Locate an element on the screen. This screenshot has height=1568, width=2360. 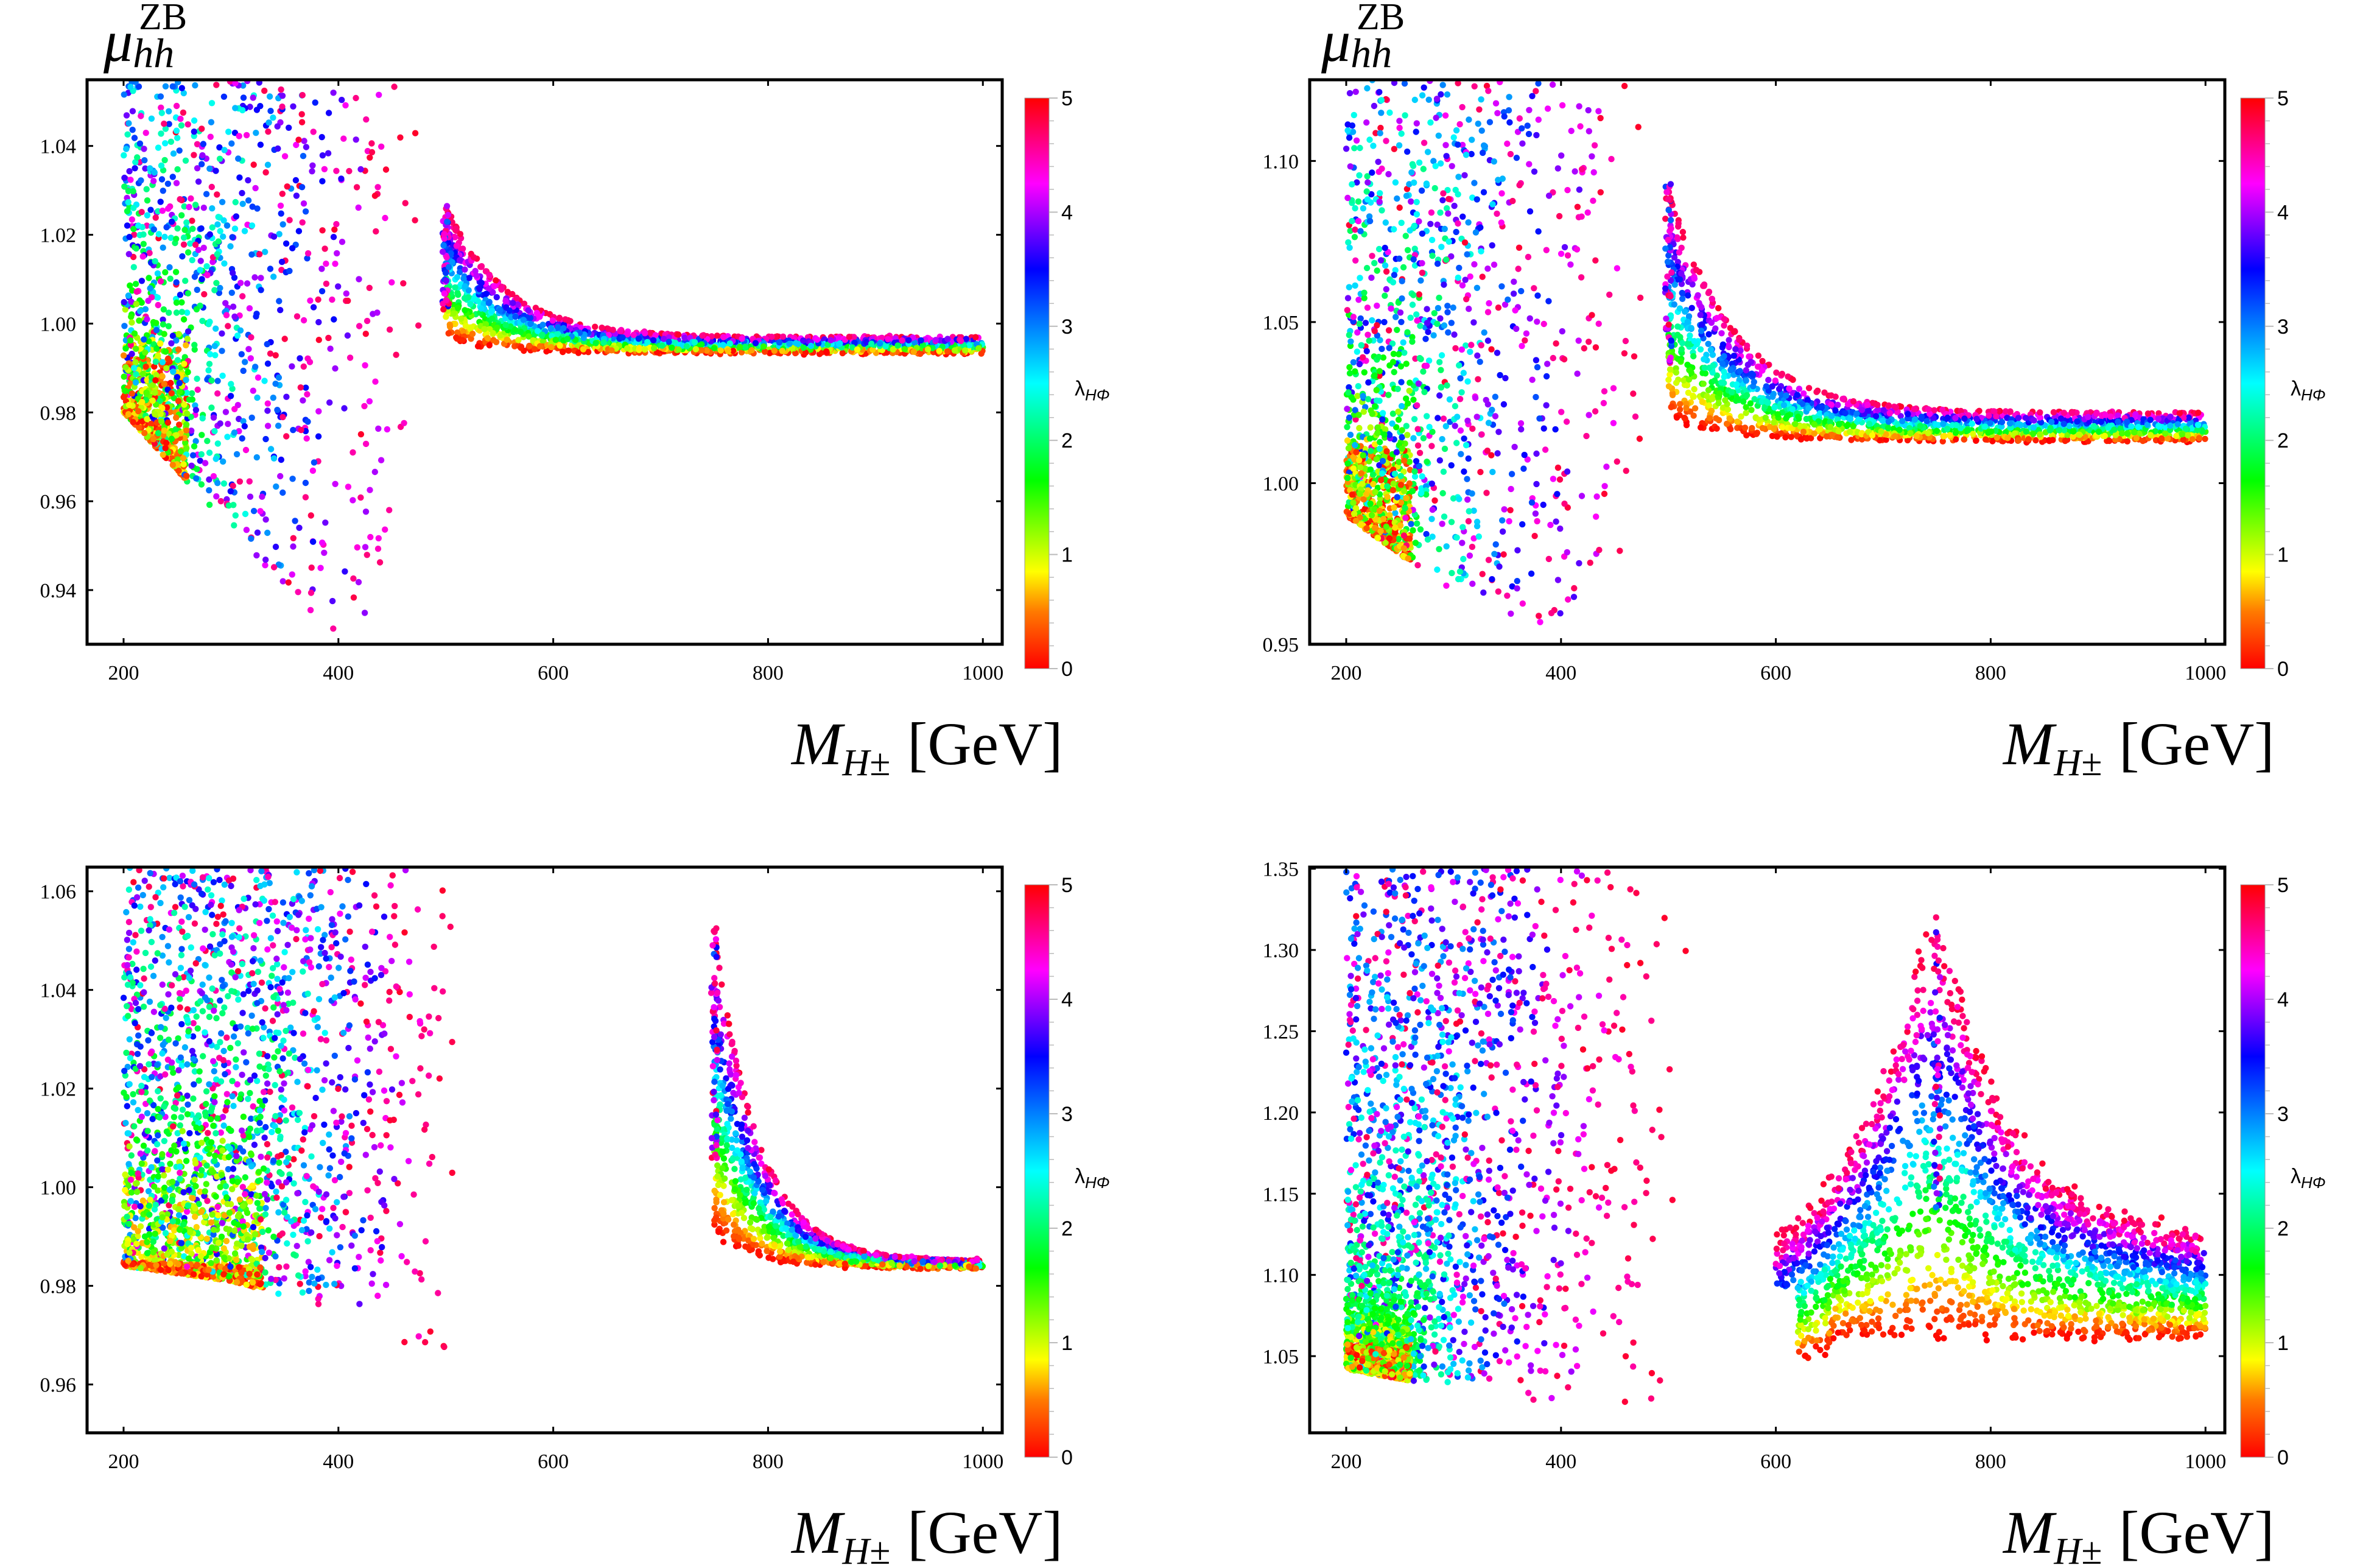
plot-frame is located at coordinates (544, 362).